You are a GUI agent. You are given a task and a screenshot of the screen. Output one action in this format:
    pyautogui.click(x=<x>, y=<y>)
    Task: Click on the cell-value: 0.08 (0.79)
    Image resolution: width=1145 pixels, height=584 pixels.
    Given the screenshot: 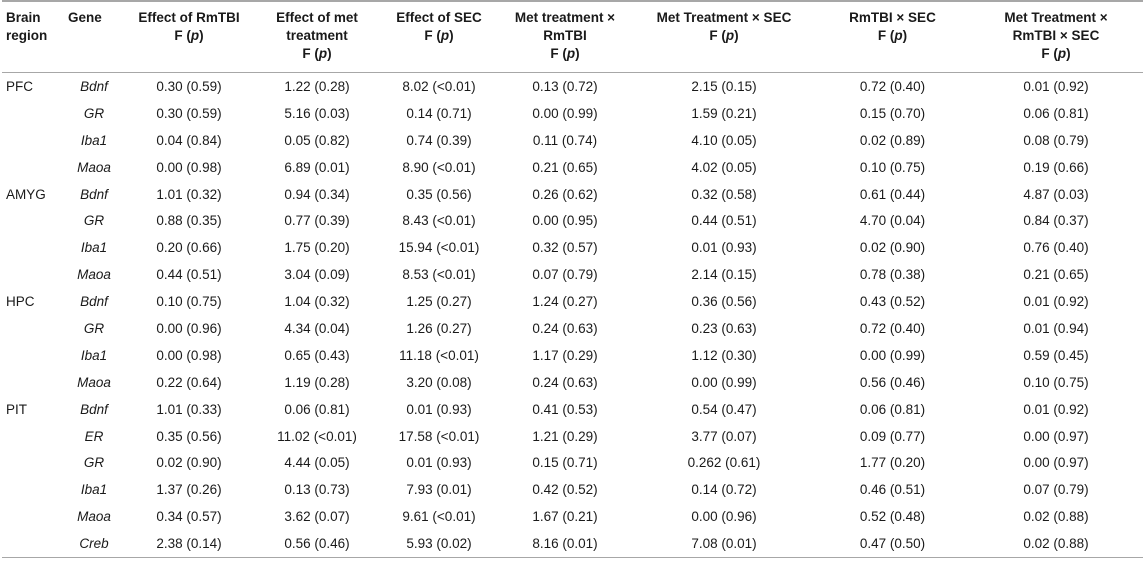 What is the action you would take?
    pyautogui.click(x=1056, y=140)
    